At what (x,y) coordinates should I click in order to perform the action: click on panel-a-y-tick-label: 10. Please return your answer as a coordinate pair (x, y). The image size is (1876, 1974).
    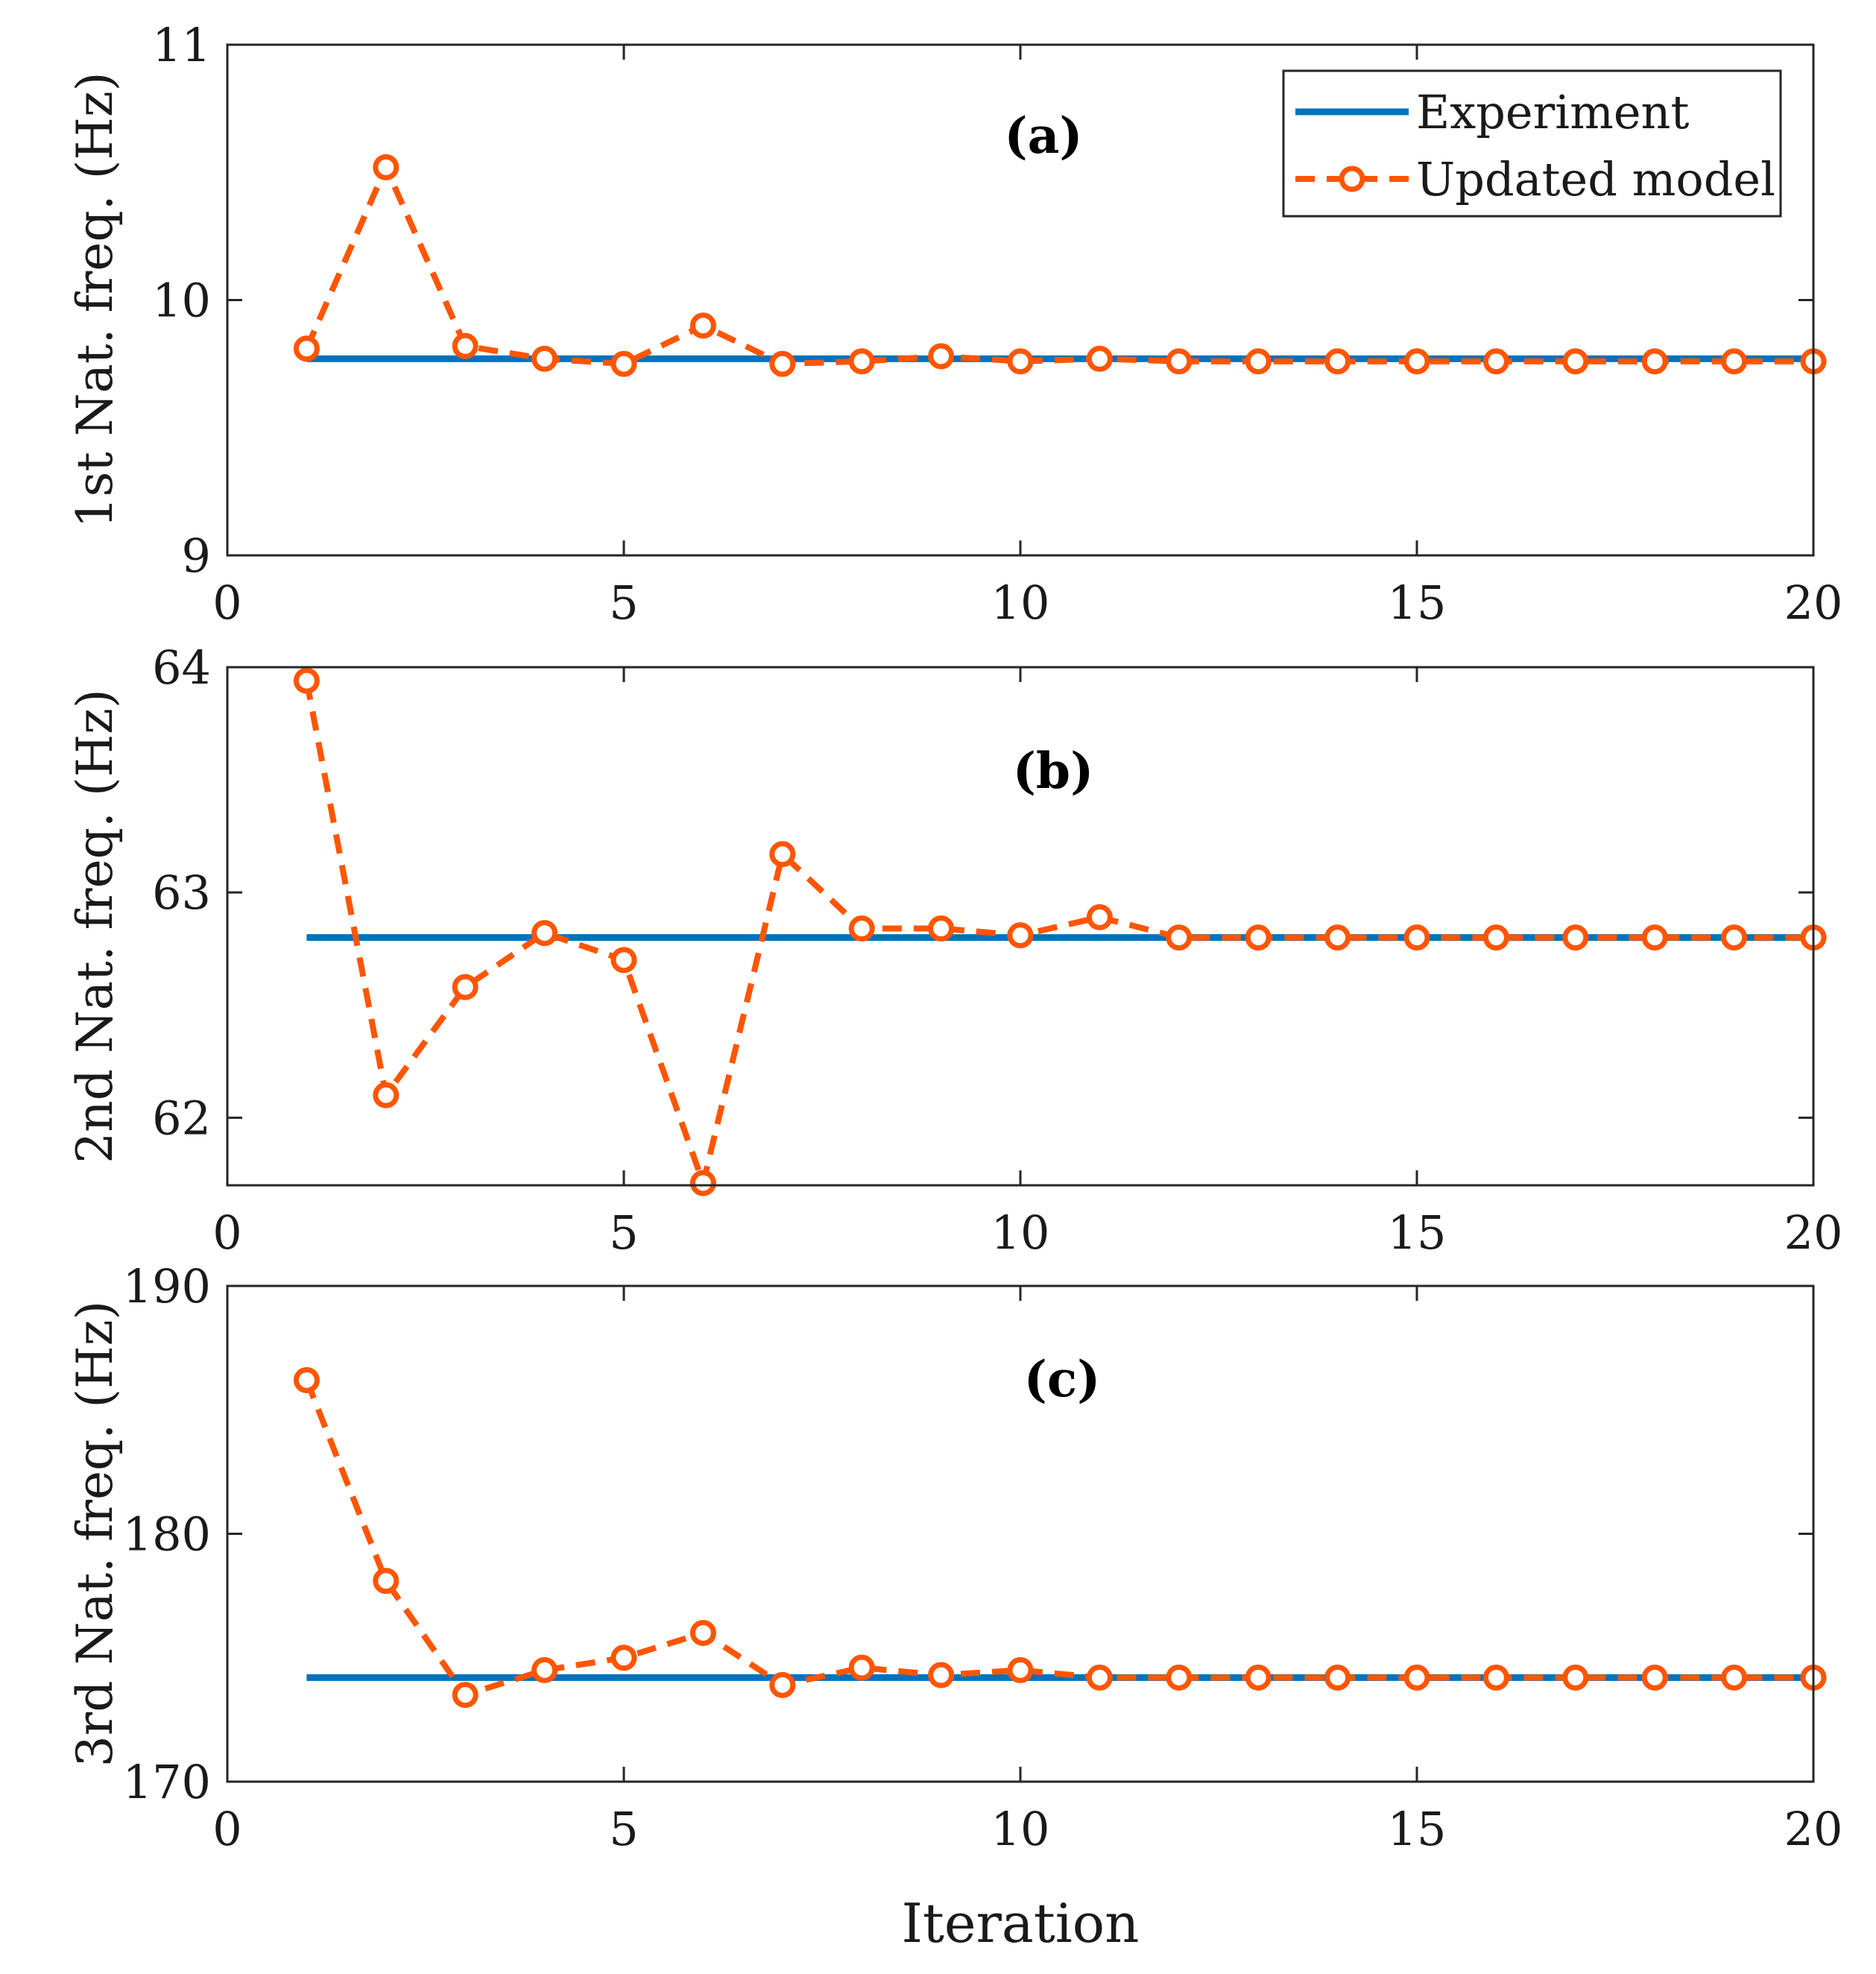
    Looking at the image, I should click on (181, 301).